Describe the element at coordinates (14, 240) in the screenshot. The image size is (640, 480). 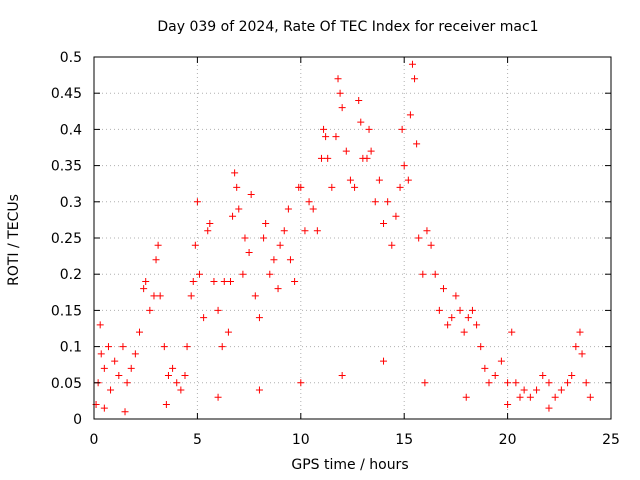
I see `y-axis-label: ROTI / TECUs` at that location.